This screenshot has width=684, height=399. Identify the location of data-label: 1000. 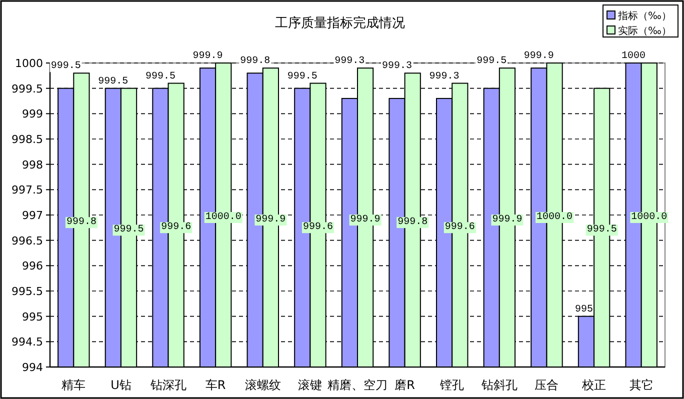
(634, 56).